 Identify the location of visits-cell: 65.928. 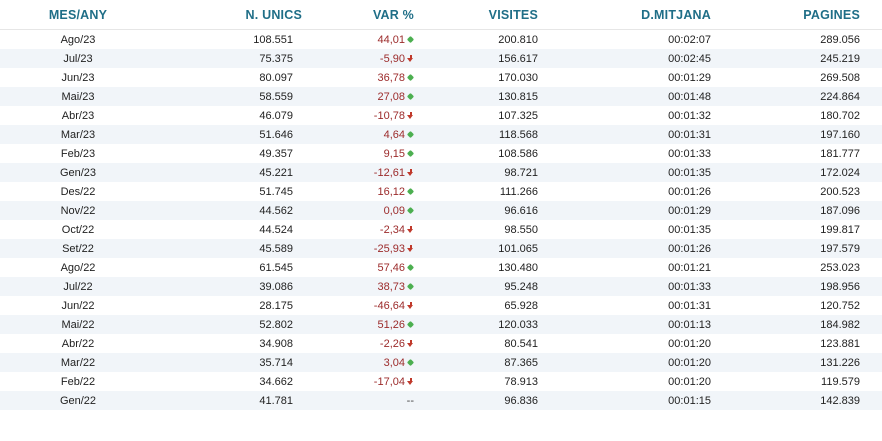
(521, 305).